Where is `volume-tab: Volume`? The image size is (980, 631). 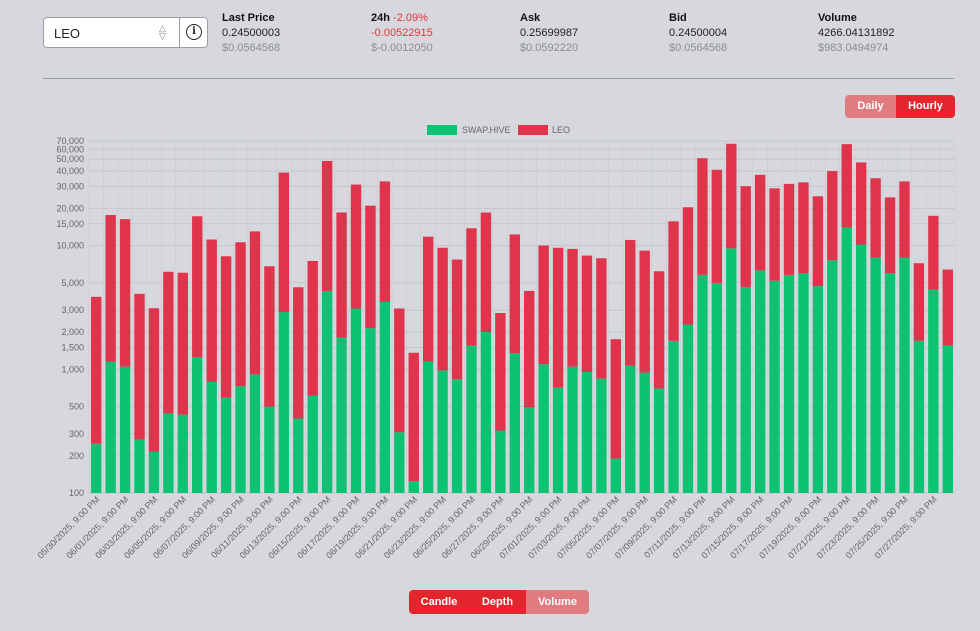 volume-tab: Volume is located at coordinates (557, 602).